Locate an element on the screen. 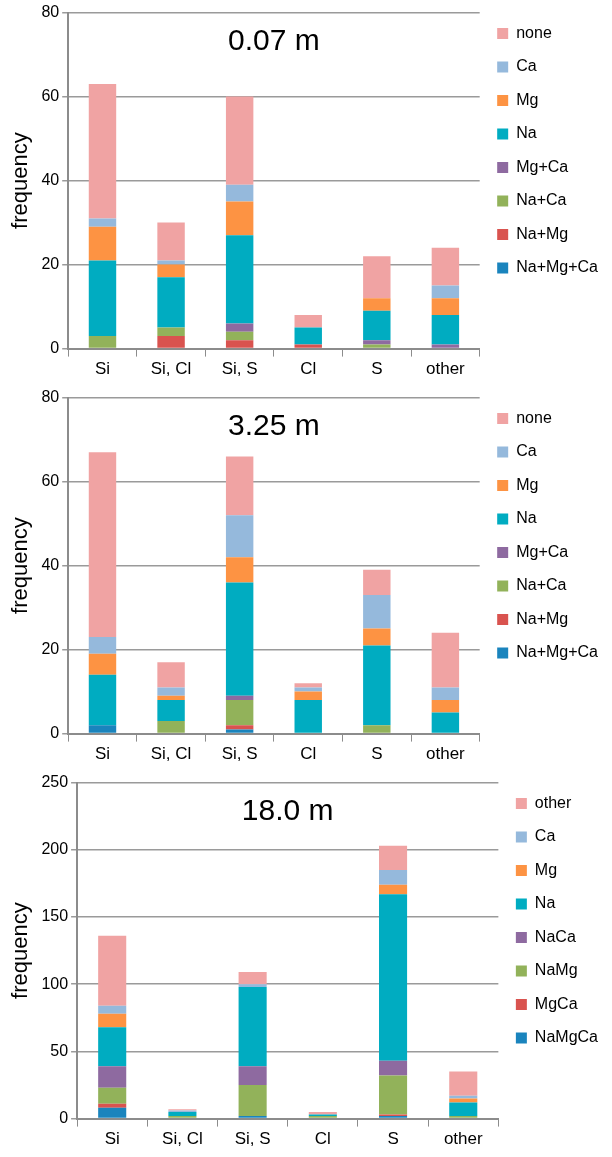  legend-label: Na+Mg is located at coordinates (542, 233).